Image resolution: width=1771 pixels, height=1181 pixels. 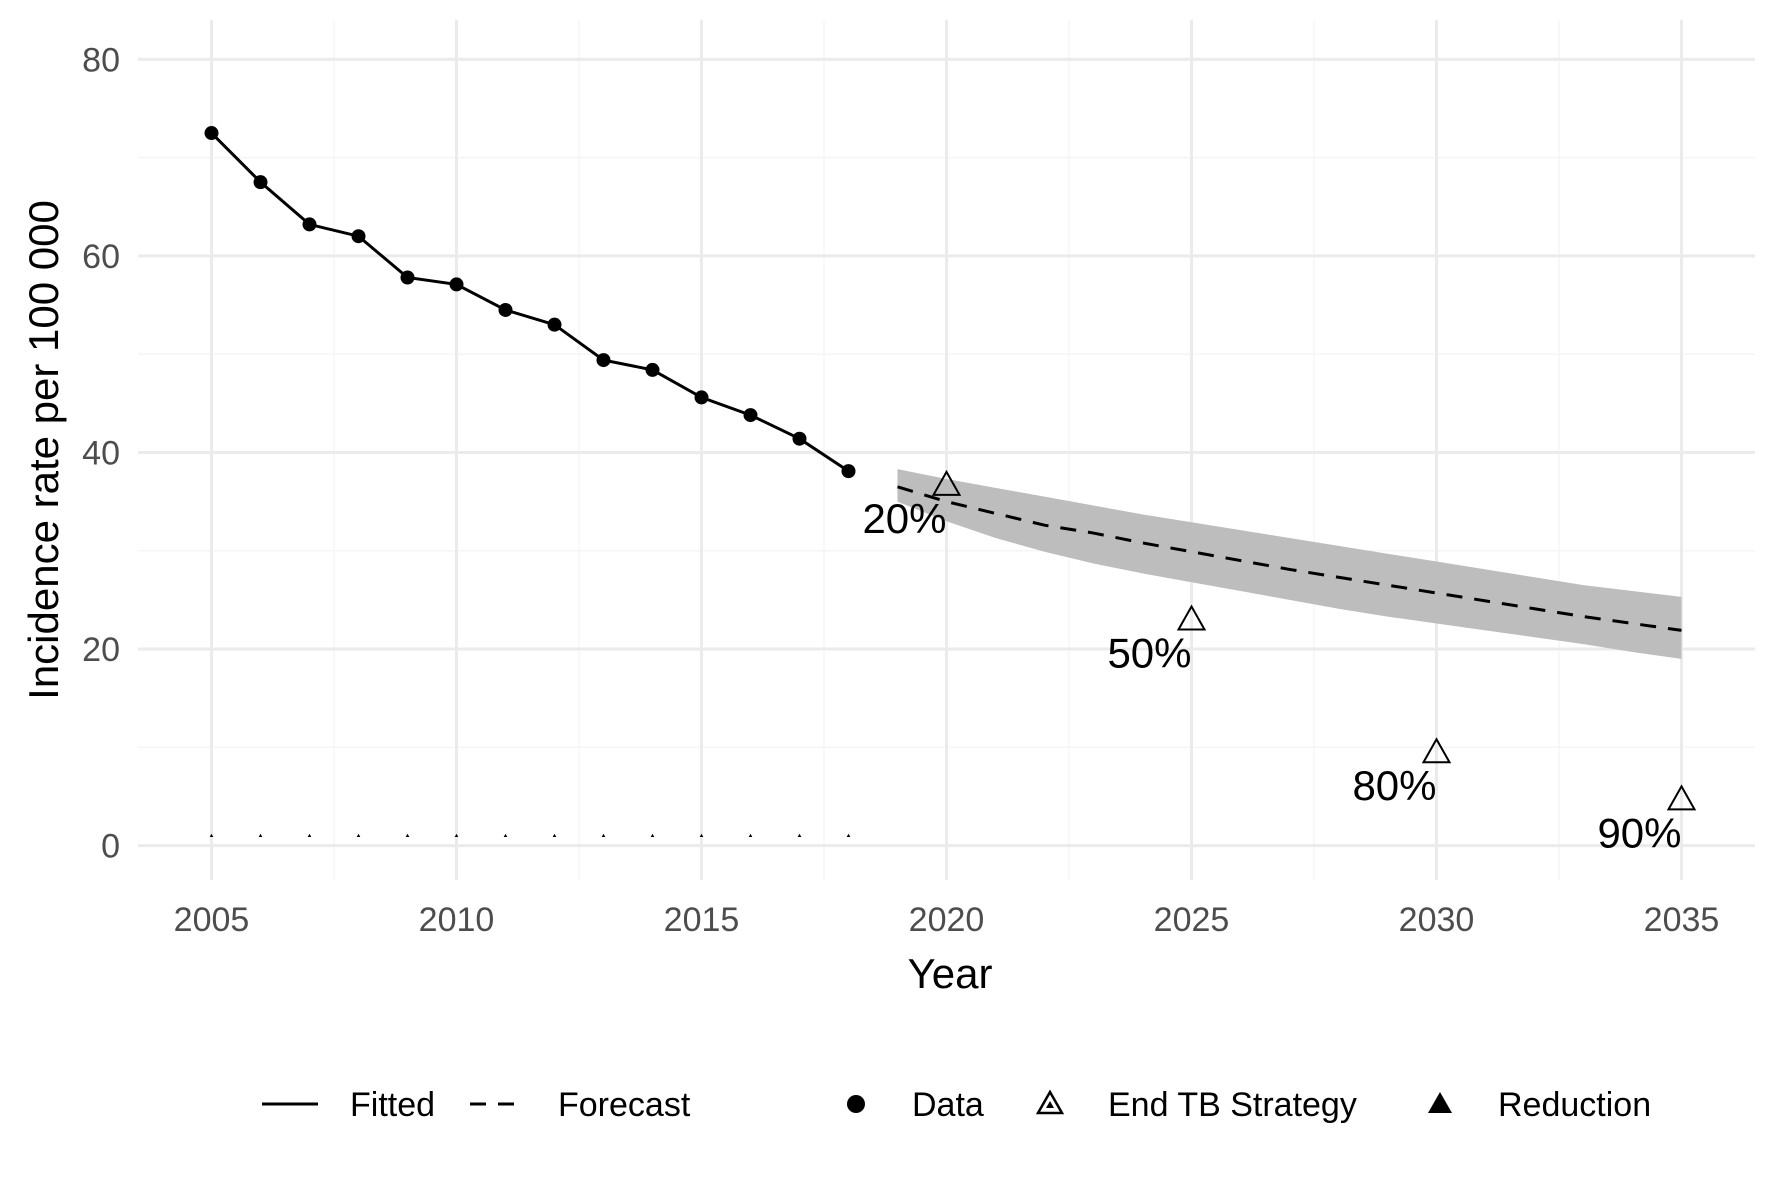 What do you see at coordinates (1437, 920) in the screenshot?
I see `x-tick-label: 2030` at bounding box center [1437, 920].